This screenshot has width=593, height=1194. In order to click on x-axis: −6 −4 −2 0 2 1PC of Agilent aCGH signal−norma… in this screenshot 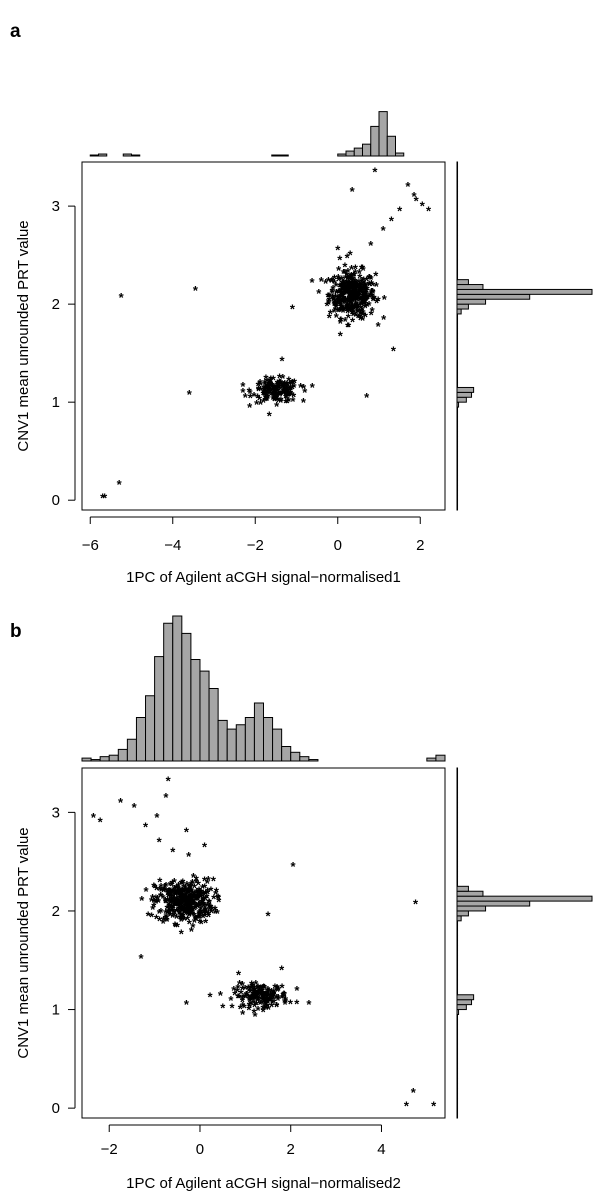, I will do `click(253, 551)`.